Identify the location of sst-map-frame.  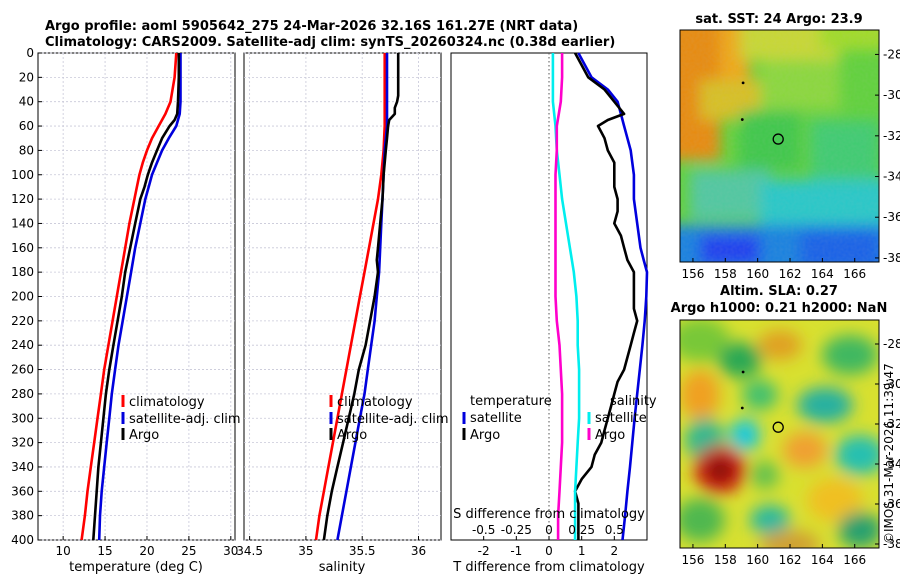
(779, 146).